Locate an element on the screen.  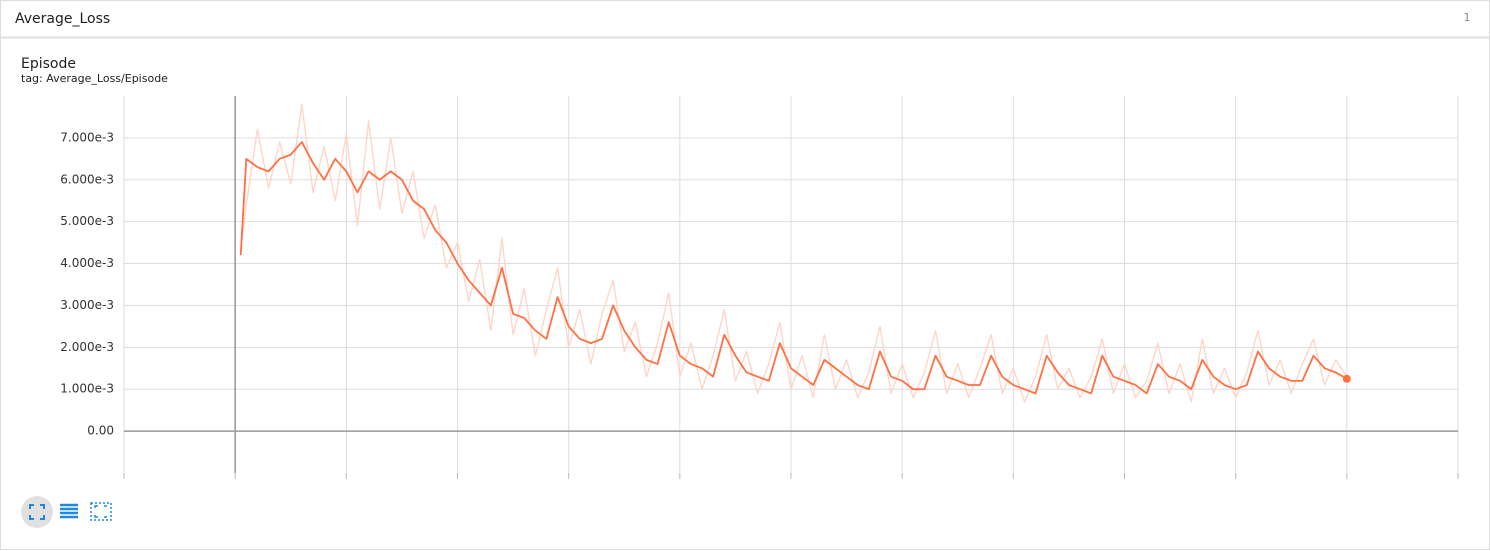
y-tick-label: 5.000e-3 is located at coordinates (87, 221).